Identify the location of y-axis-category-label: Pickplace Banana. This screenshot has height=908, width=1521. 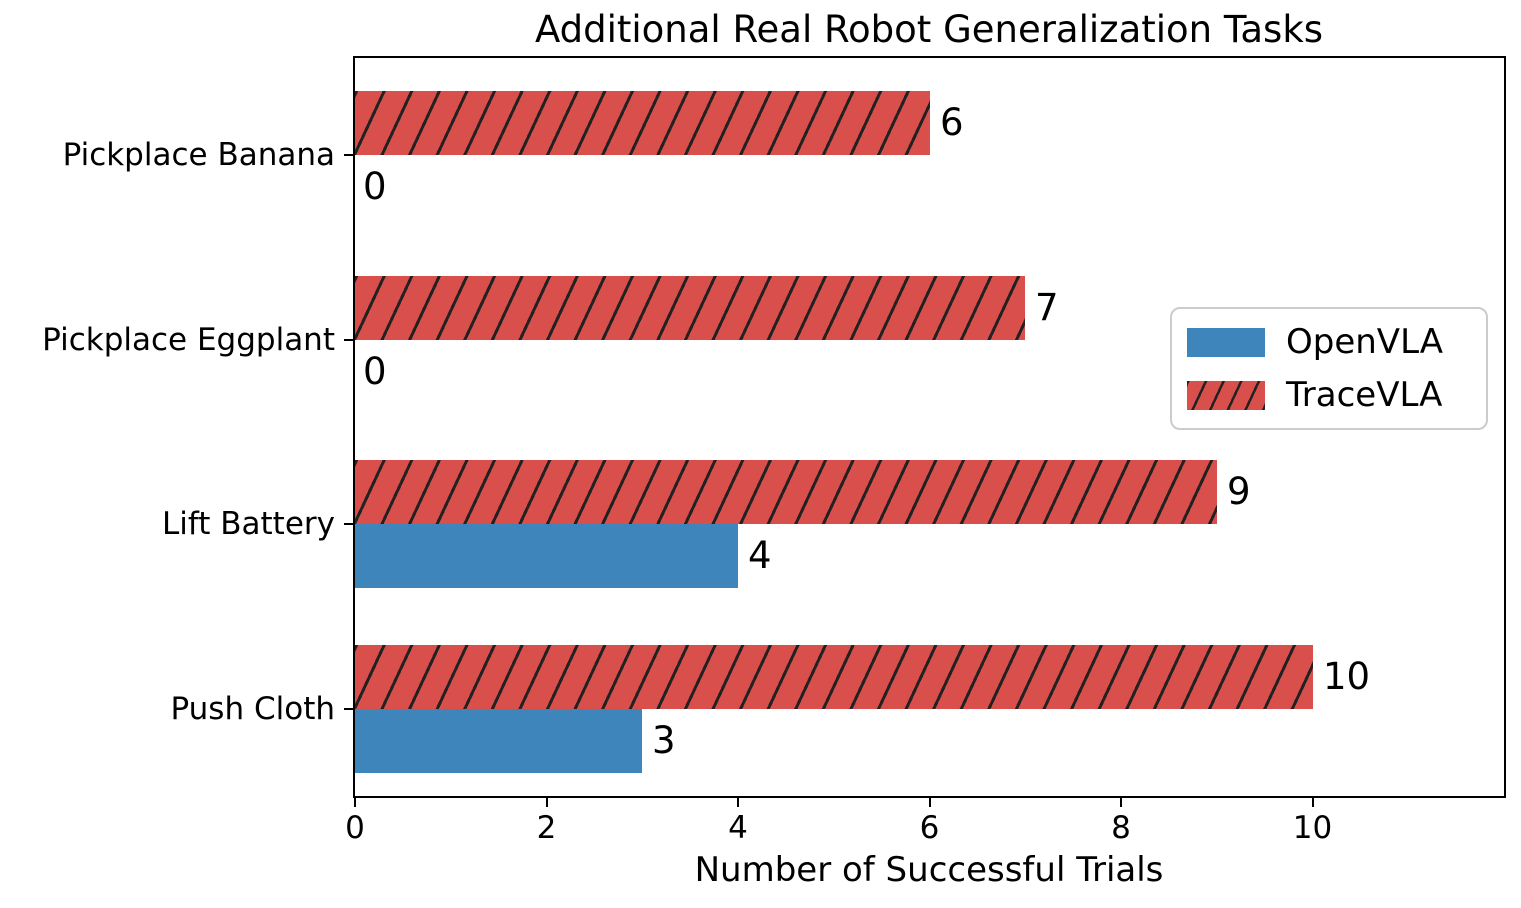
(198, 155).